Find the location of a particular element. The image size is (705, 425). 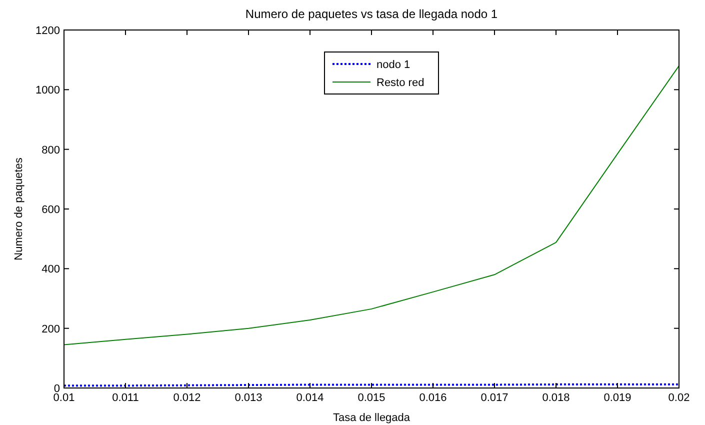

chart-title: Numero de paquetes vs tasa de llegada nodo 1 is located at coordinates (371, 14).